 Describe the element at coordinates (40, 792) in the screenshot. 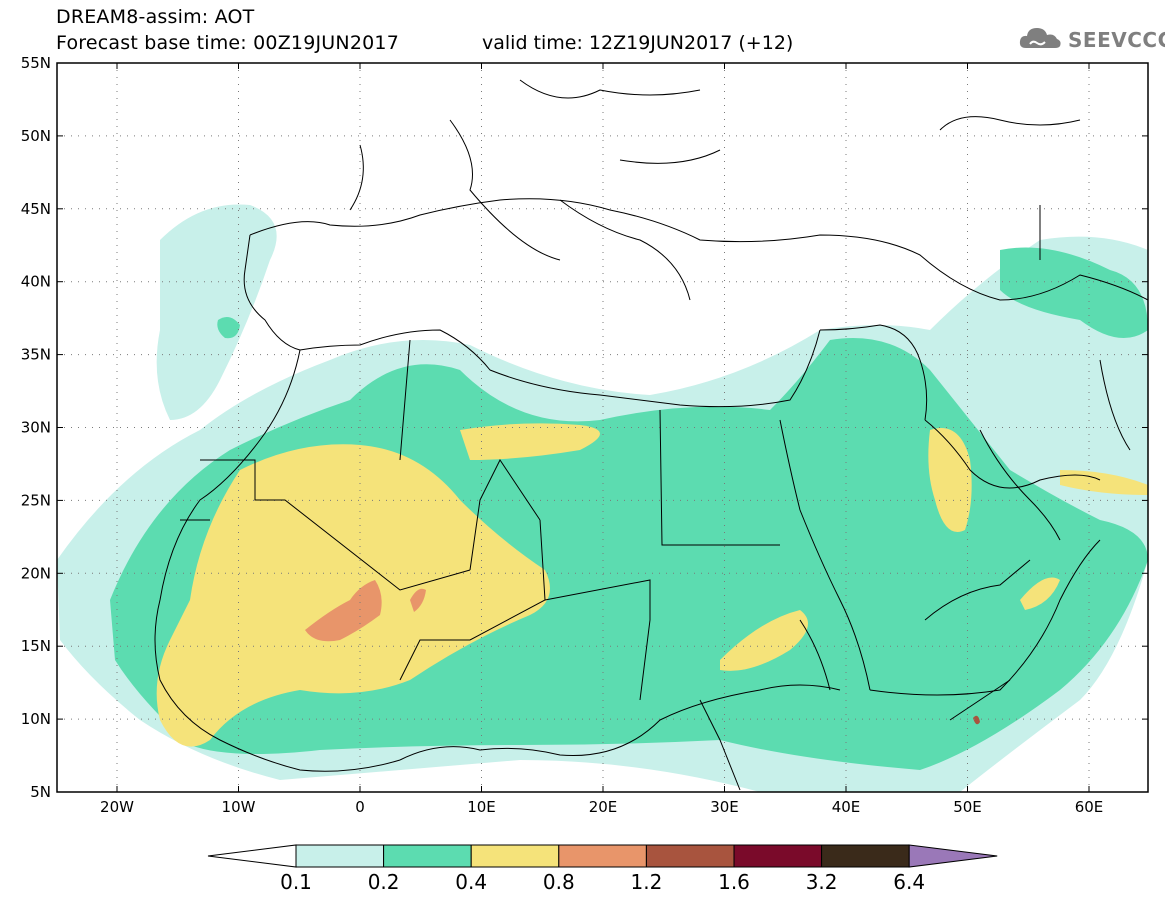

I see `lat-label: 5N` at that location.